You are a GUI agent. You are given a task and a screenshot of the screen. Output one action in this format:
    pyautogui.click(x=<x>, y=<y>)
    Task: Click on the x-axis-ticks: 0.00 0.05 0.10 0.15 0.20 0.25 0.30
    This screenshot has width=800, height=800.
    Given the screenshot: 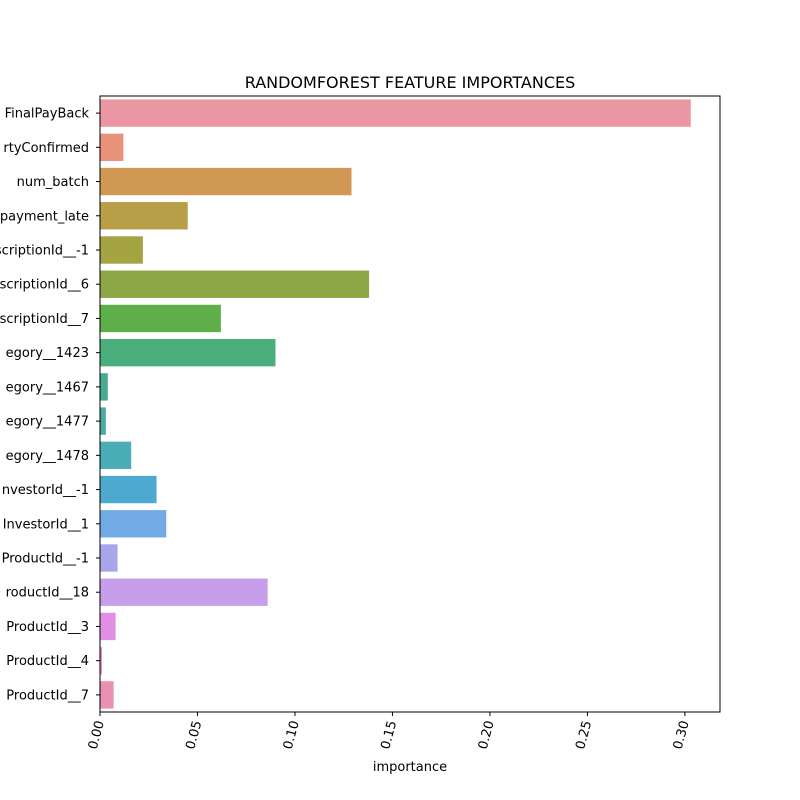 What is the action you would take?
    pyautogui.click(x=389, y=731)
    